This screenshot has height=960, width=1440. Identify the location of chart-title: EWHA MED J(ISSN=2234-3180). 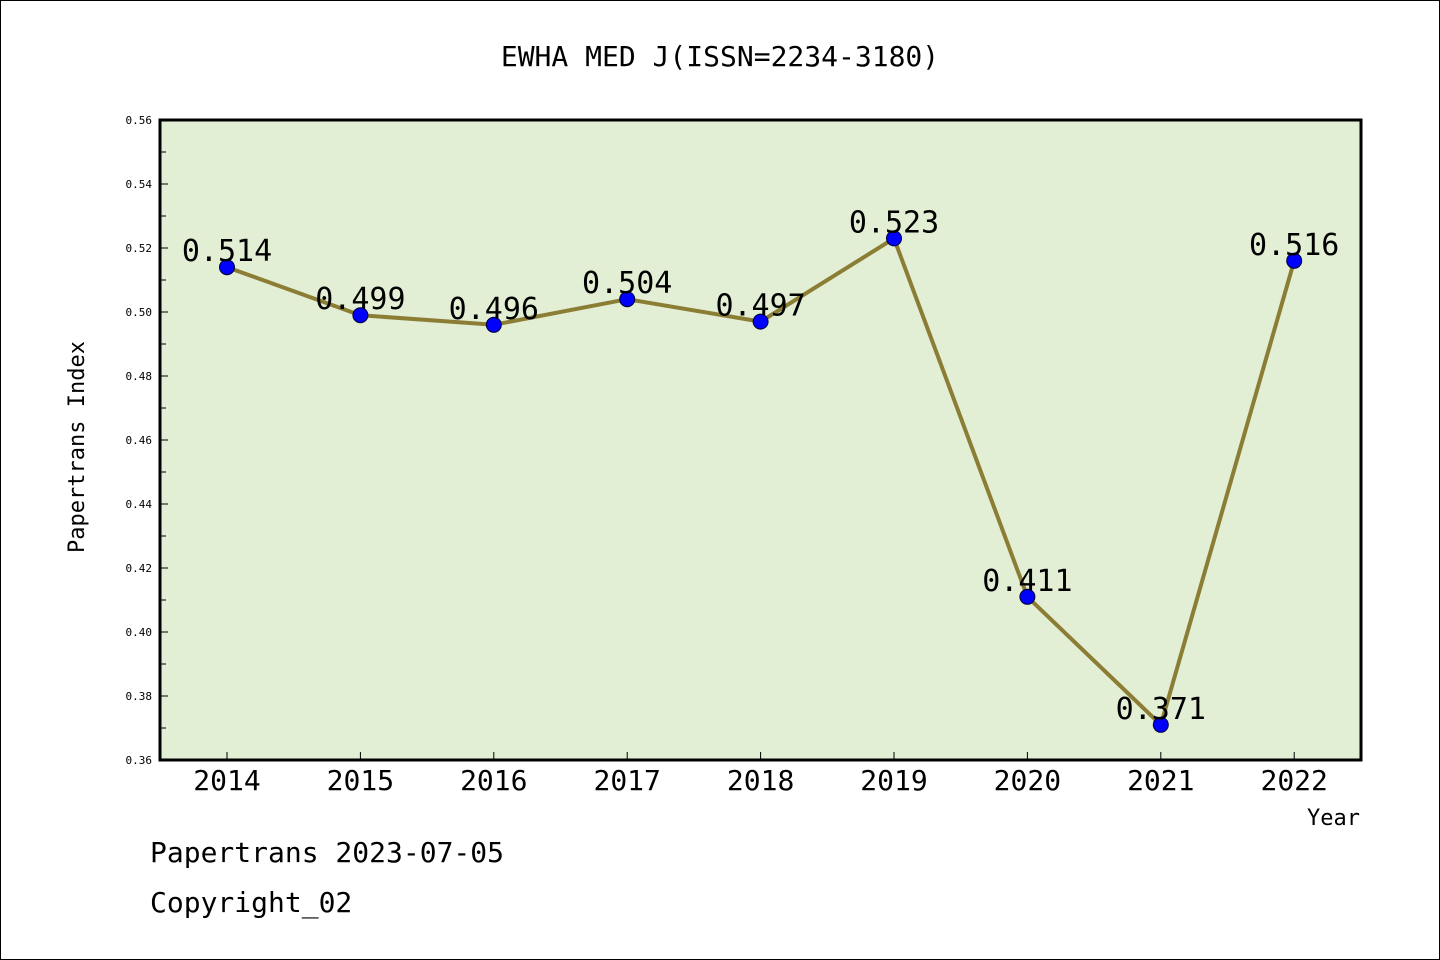
(720, 56).